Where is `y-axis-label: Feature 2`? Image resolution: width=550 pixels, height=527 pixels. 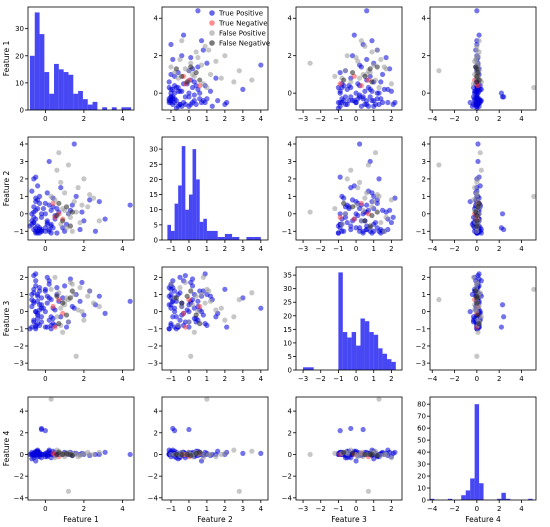
y-axis-label: Feature 2 is located at coordinates (6, 189).